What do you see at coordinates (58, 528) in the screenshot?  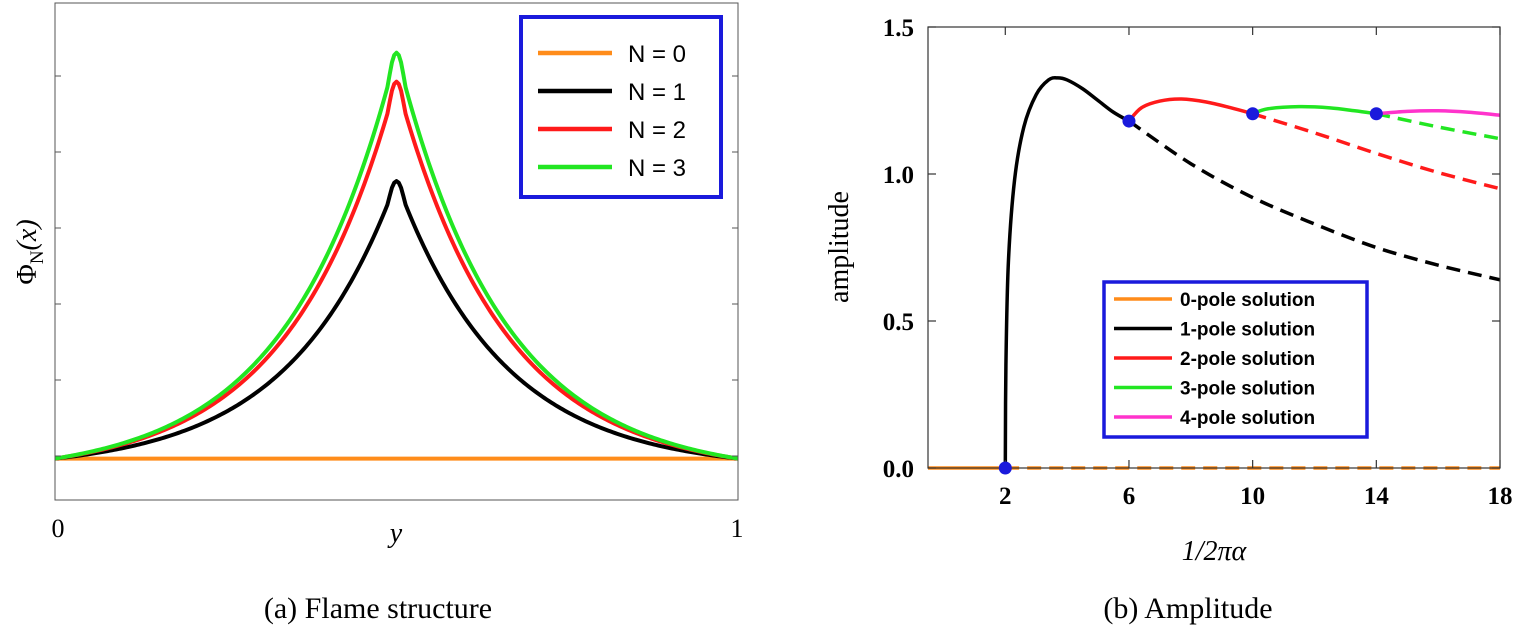 I see `x-tick-label-0: 0` at bounding box center [58, 528].